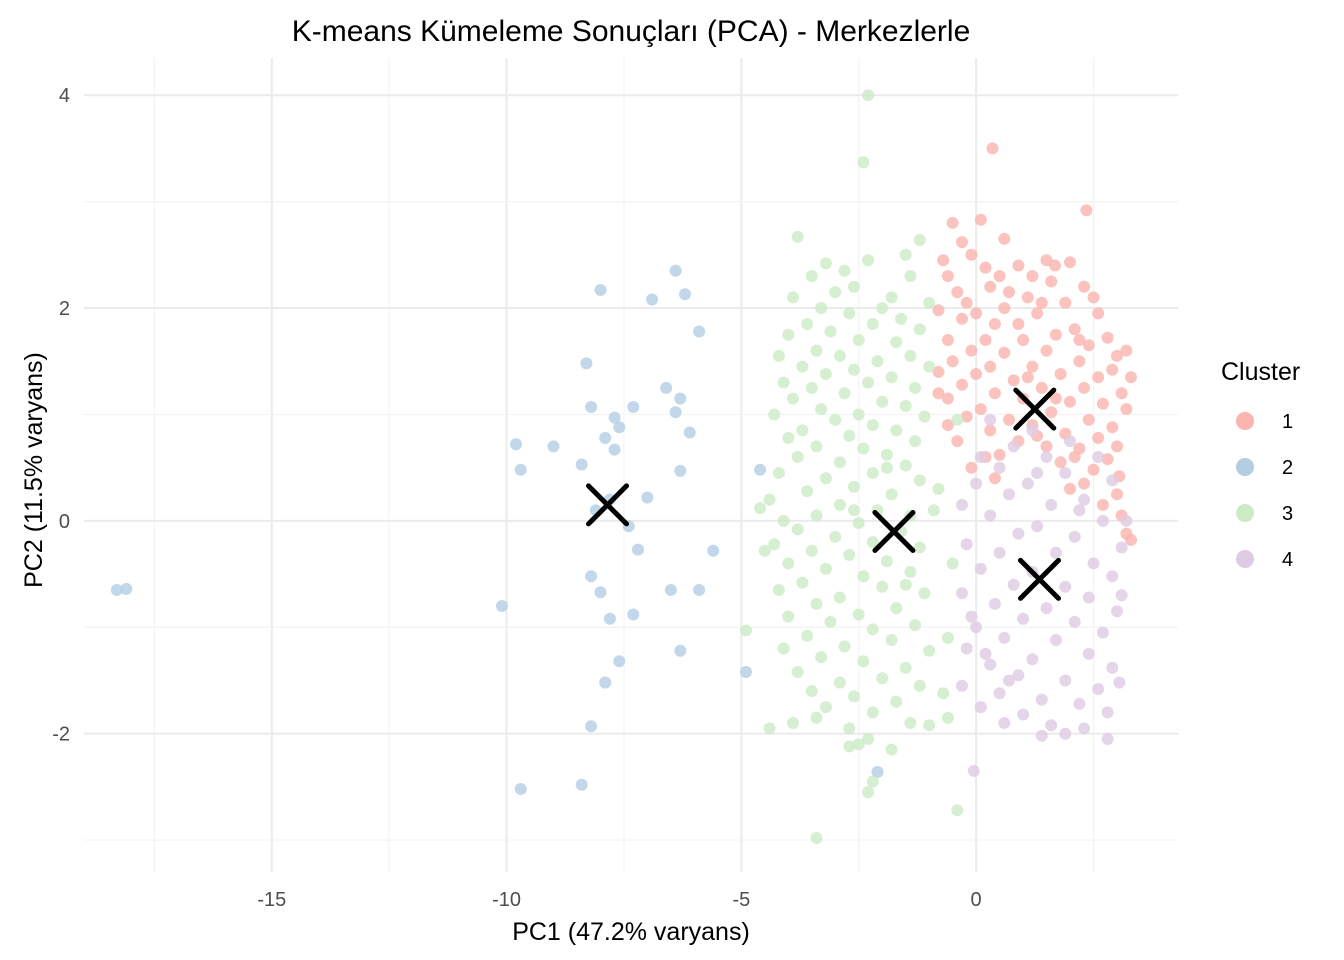 Image resolution: width=1344 pixels, height=960 pixels. What do you see at coordinates (506, 900) in the screenshot?
I see `x-tick-label: -10` at bounding box center [506, 900].